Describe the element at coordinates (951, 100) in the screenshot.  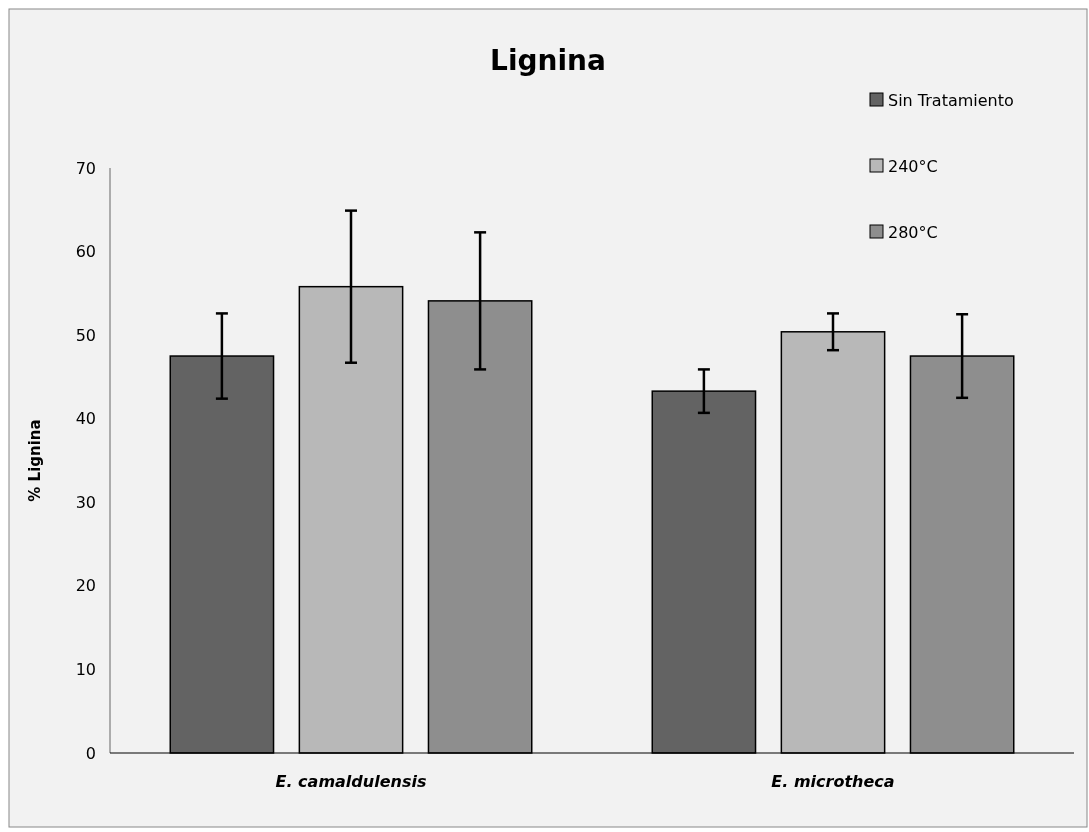
I see `legend-label: Sin Tratamiento` at that location.